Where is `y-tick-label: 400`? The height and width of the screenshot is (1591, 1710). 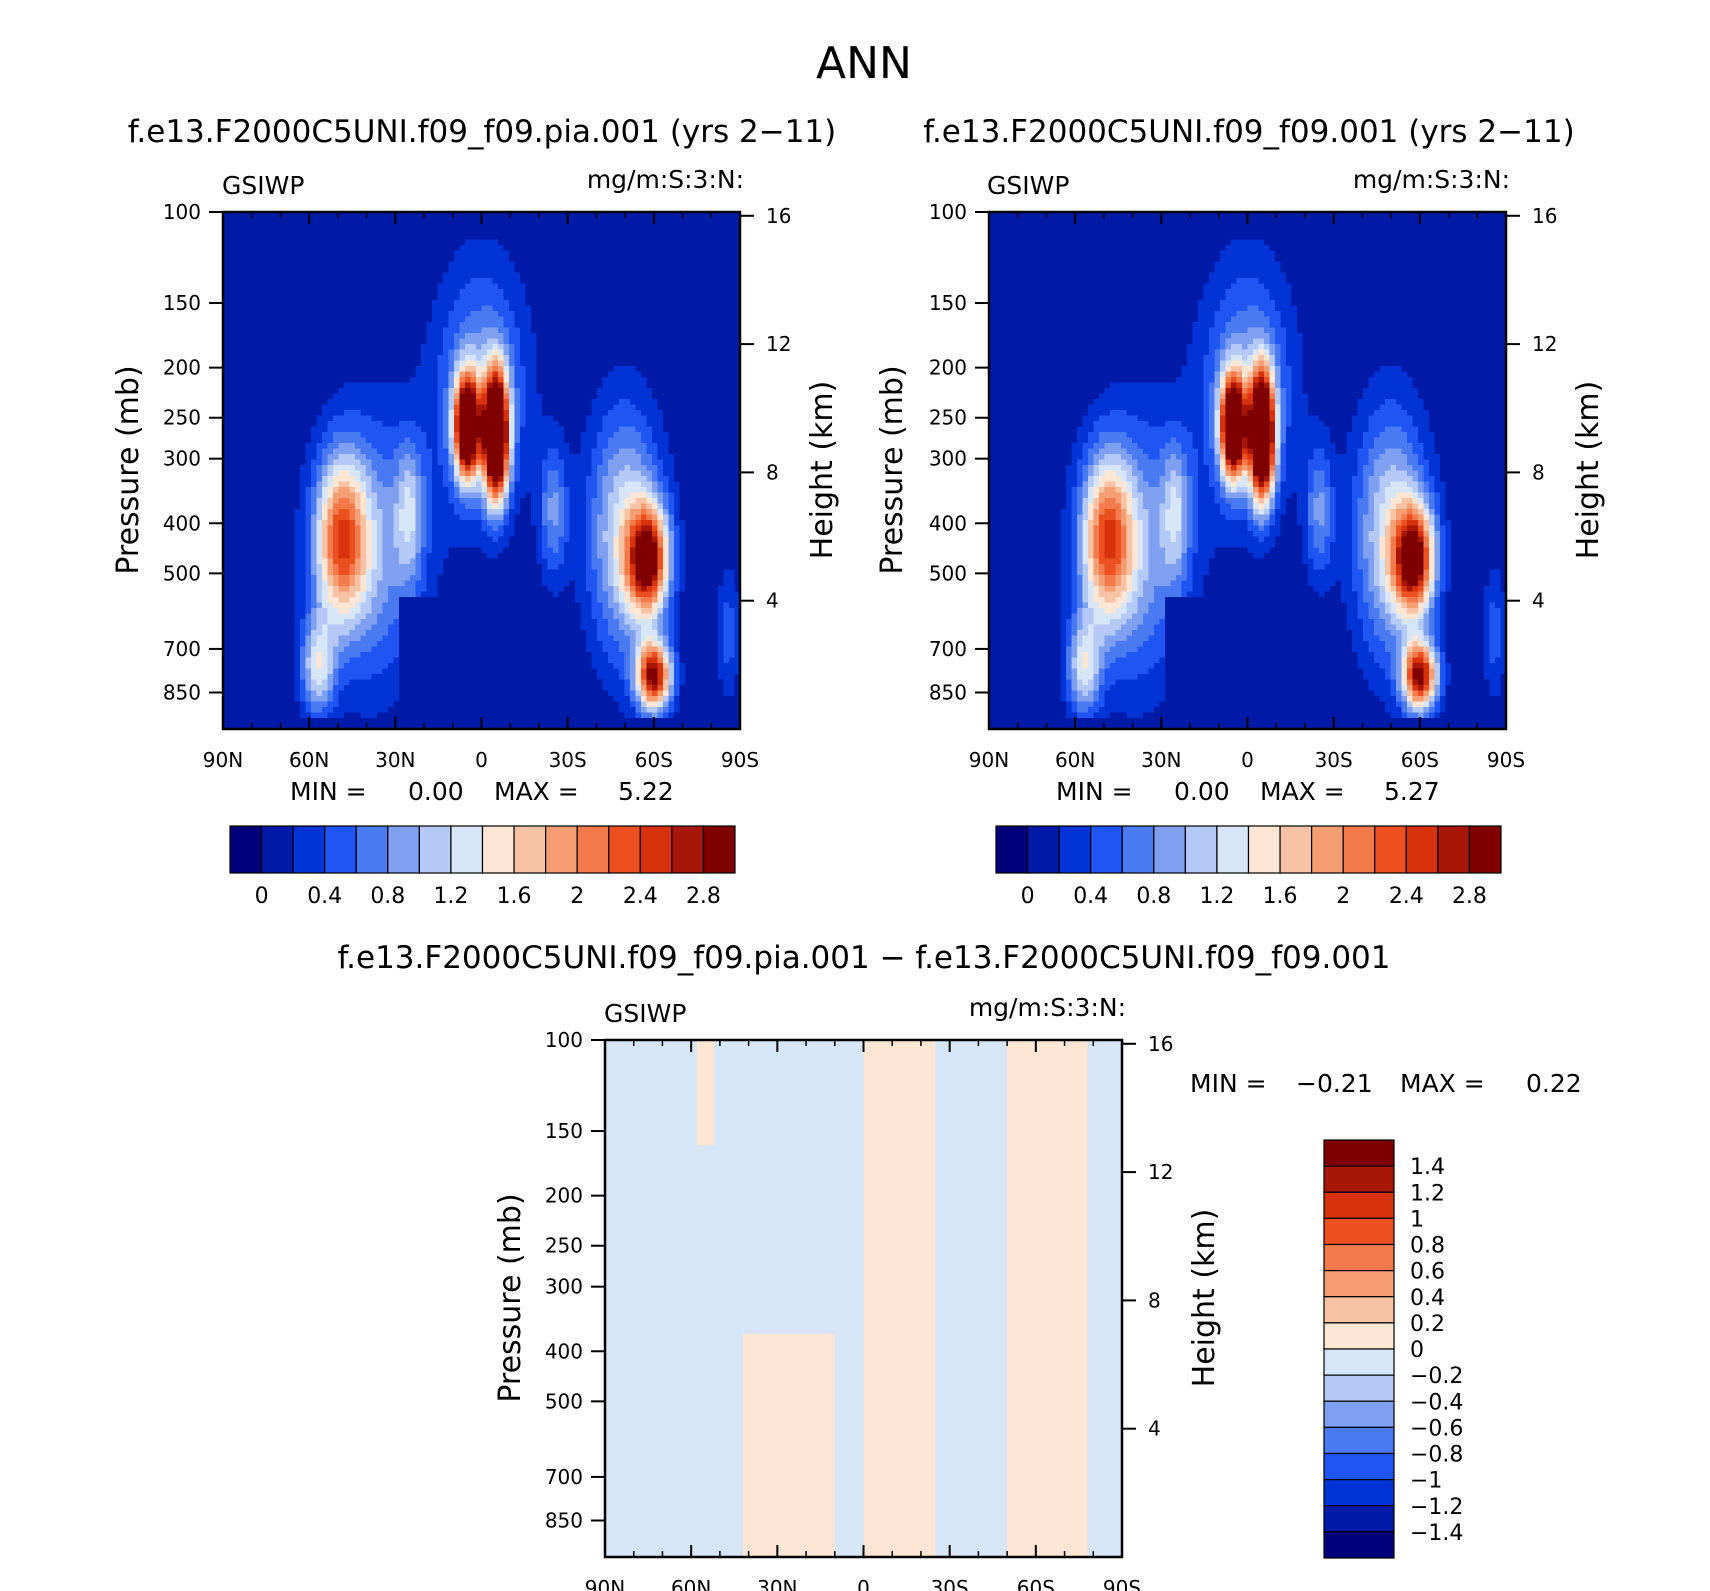
y-tick-label: 400 is located at coordinates (948, 523).